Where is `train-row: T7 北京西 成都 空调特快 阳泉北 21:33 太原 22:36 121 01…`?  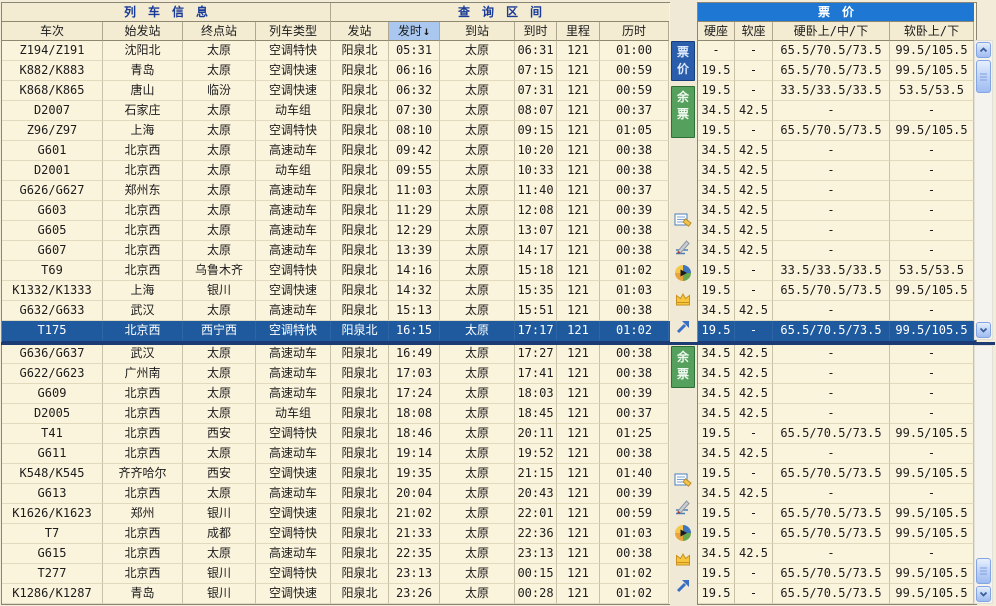
train-row: T7 北京西 成都 空调特快 阳泉北 21:33 太原 22:36 121 01… is located at coordinates (336, 534).